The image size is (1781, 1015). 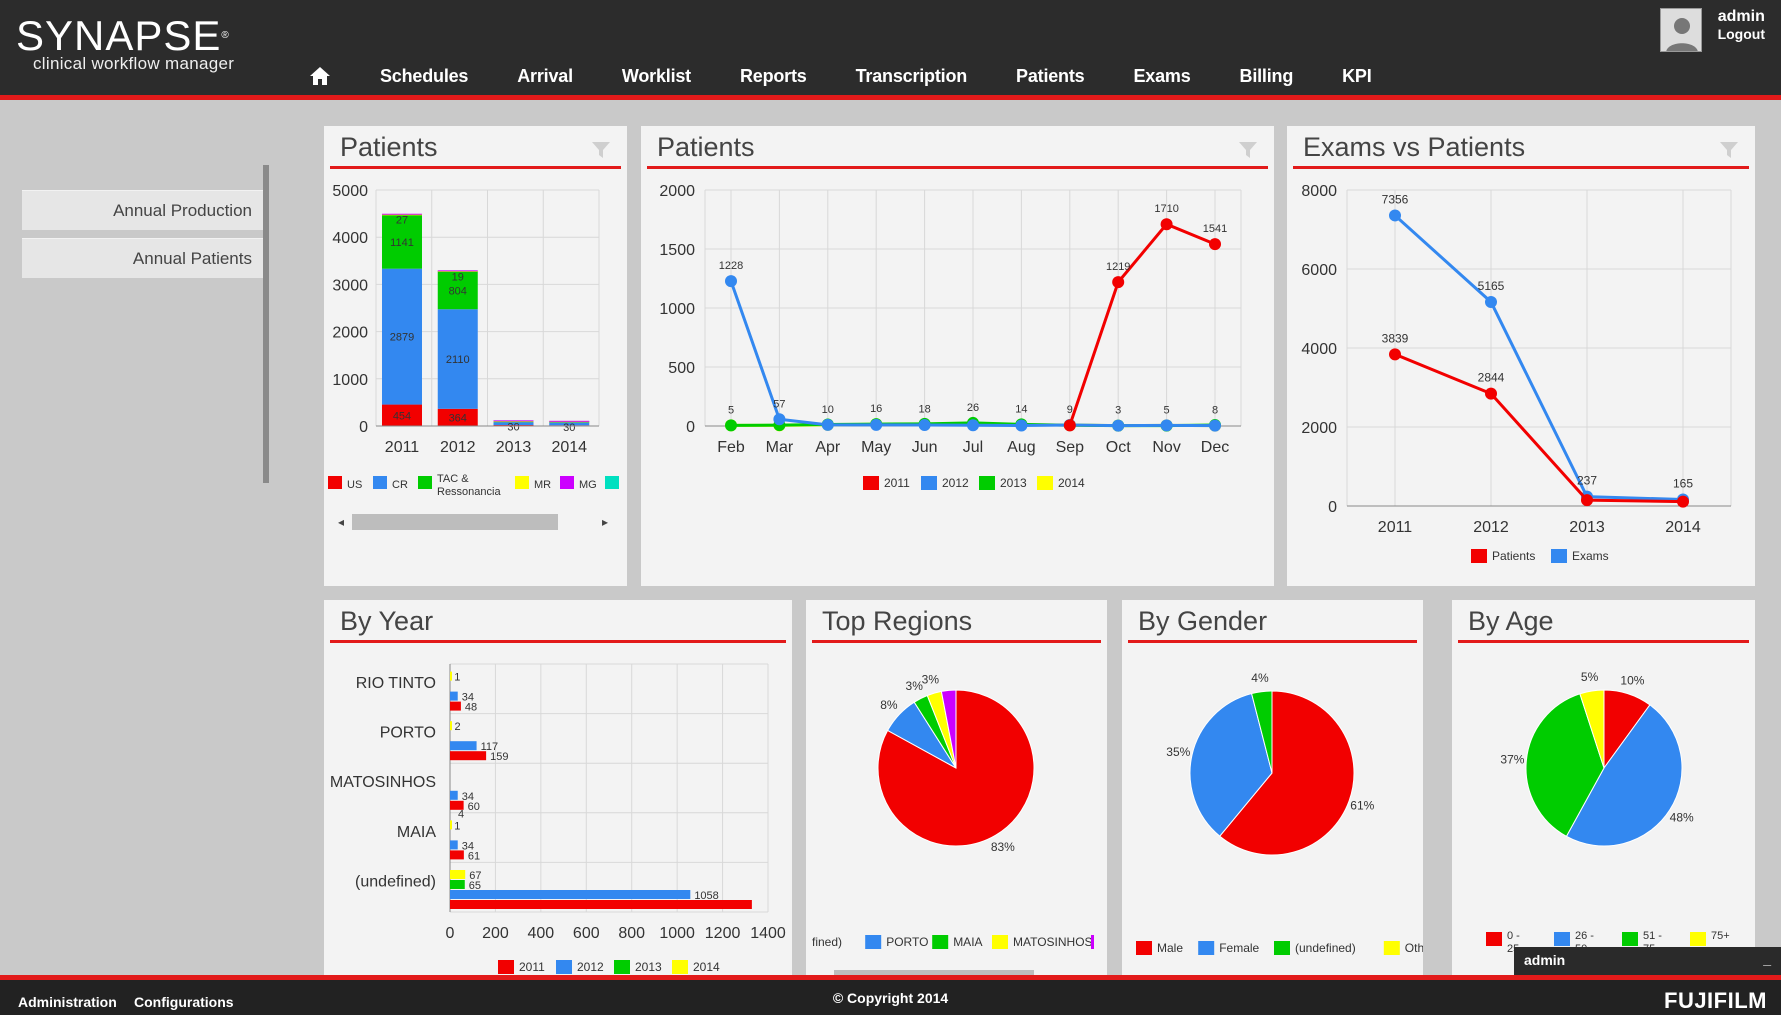 What do you see at coordinates (779, 404) in the screenshot?
I see `data-label: 57` at bounding box center [779, 404].